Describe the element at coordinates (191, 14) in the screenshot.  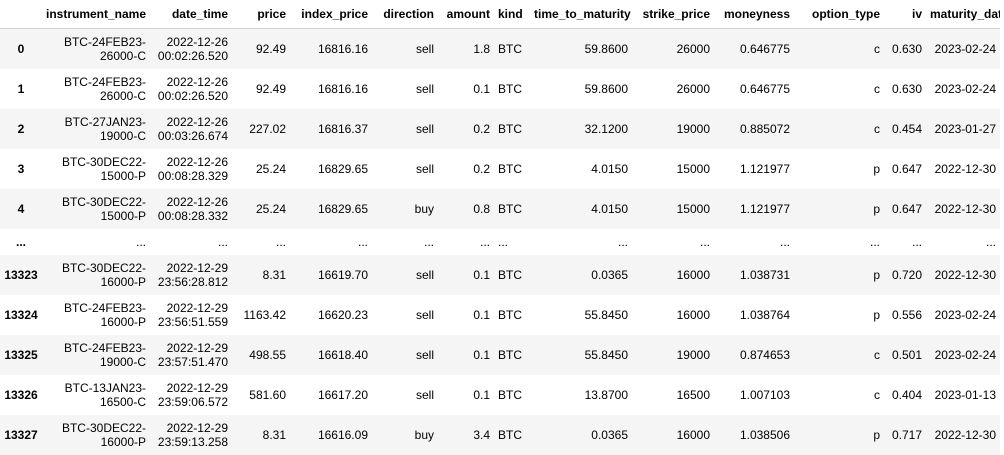
I see `col-header-date-time: date_time` at that location.